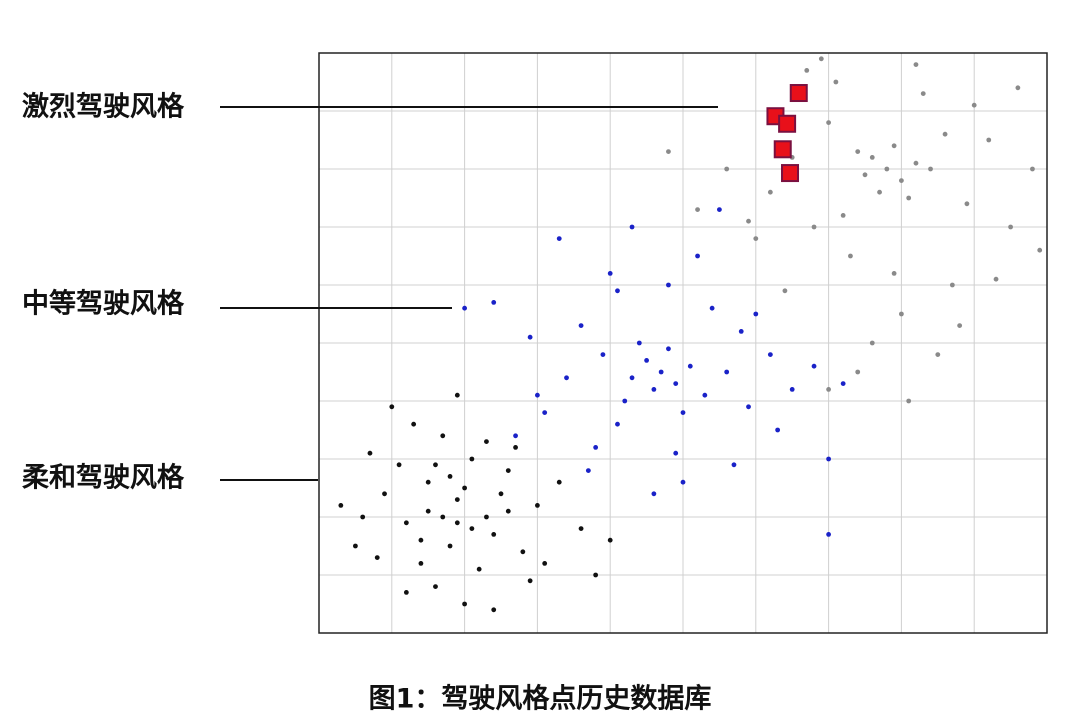  What do you see at coordinates (540, 699) in the screenshot?
I see `caption: 图1：驾驶风格点历史数据库` at bounding box center [540, 699].